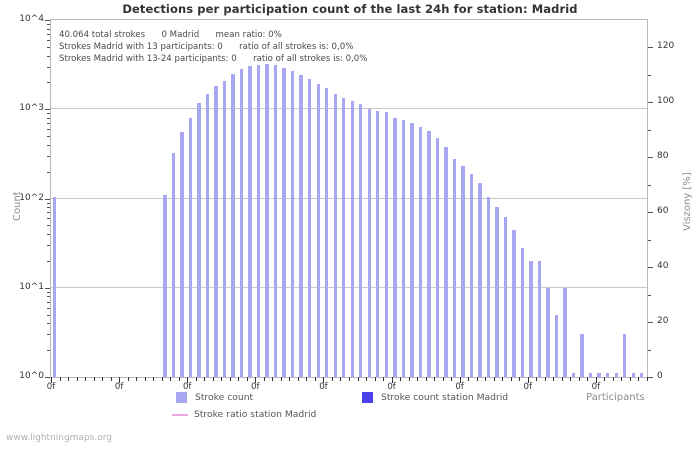  I want to click on legend-swatch, so click(367, 397).